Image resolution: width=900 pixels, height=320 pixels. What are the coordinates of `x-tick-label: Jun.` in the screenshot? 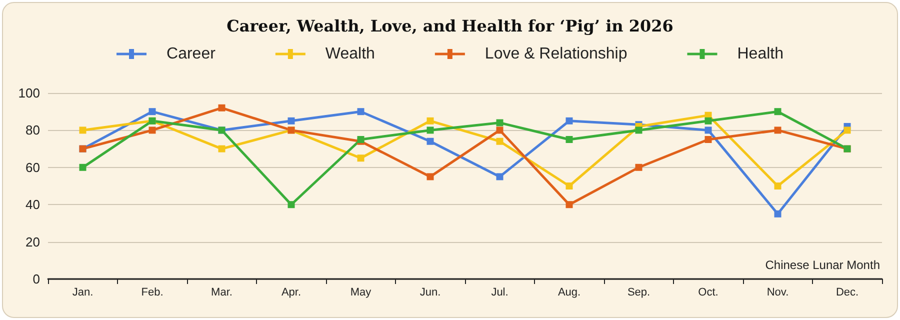 It's located at (430, 292).